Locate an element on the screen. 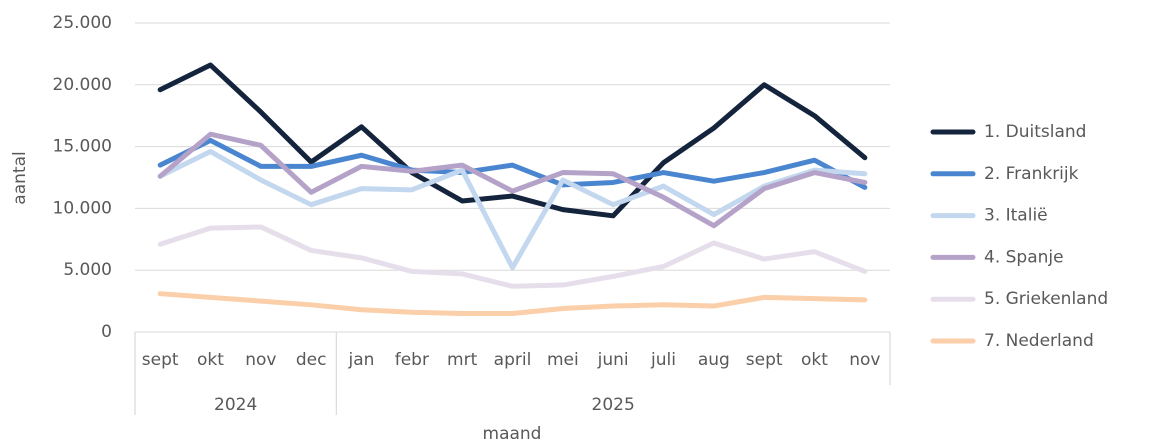 Image resolution: width=1150 pixels, height=443 pixels. x-tick-label: febr is located at coordinates (412, 360).